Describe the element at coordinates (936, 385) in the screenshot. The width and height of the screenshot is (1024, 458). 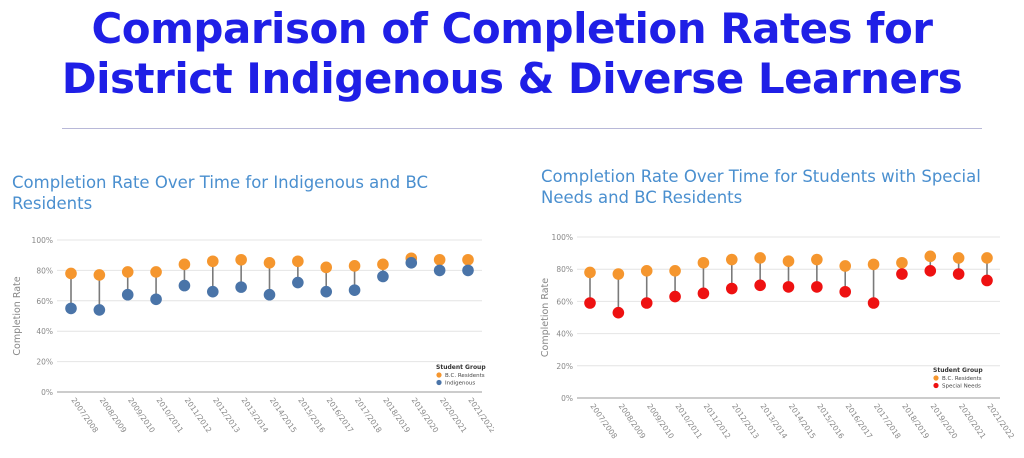
I see `legend-item-special-needs-swatch` at that location.